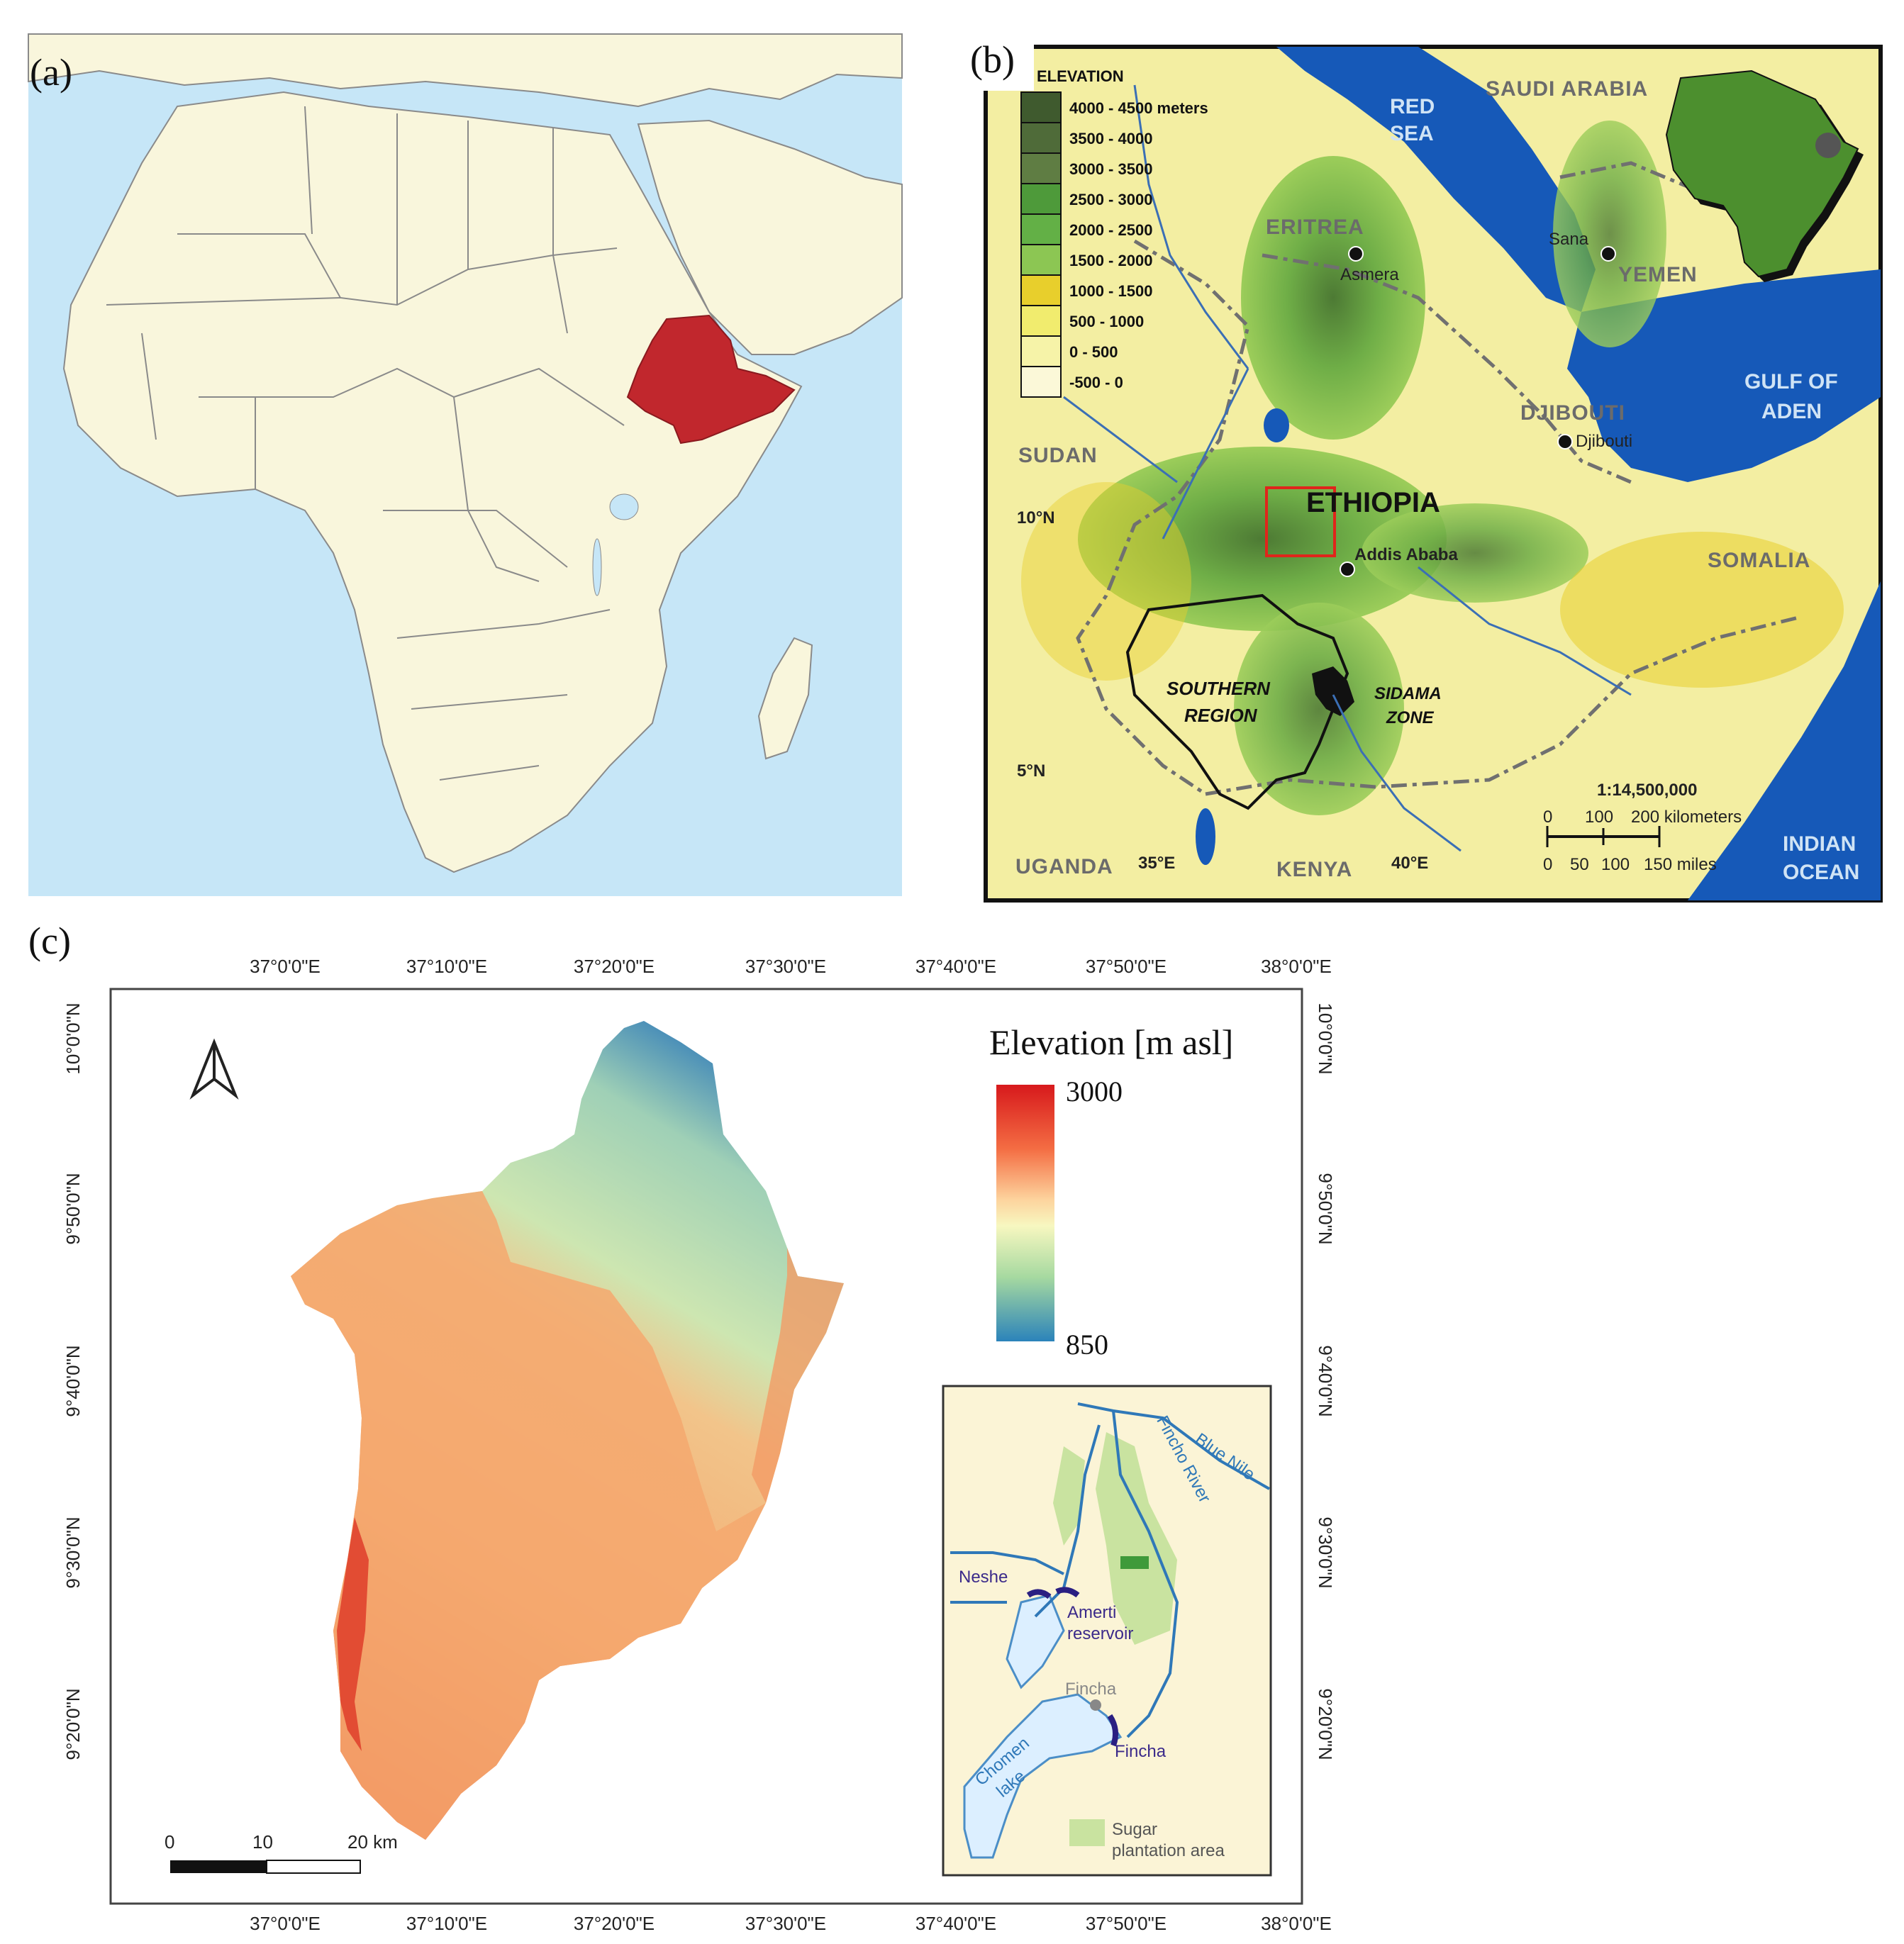  I want to click on legend-class-label: -500 - 0, so click(1096, 382).